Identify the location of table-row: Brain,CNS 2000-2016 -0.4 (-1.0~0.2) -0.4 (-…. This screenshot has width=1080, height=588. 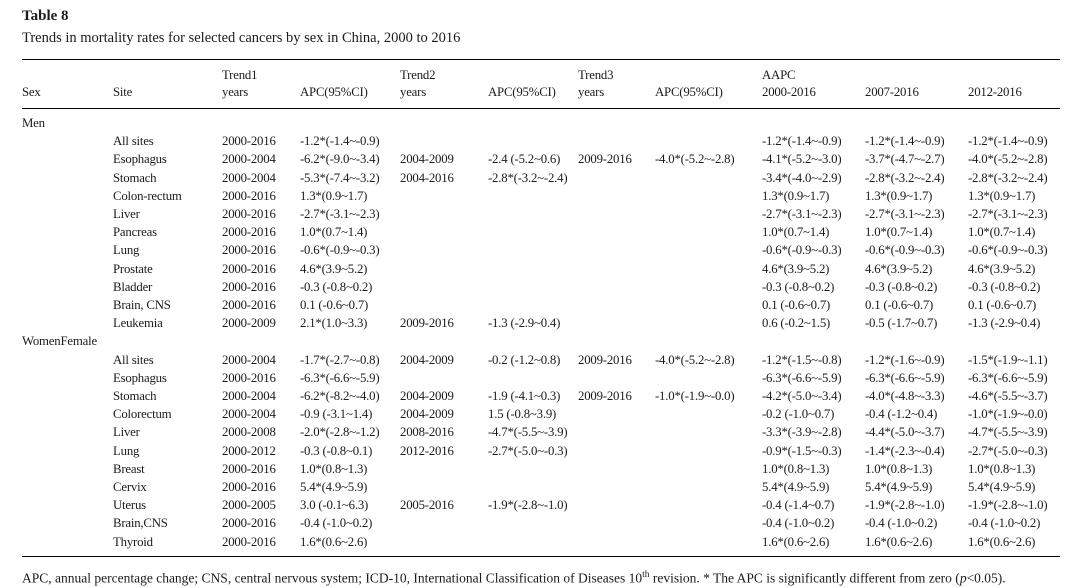
(541, 523).